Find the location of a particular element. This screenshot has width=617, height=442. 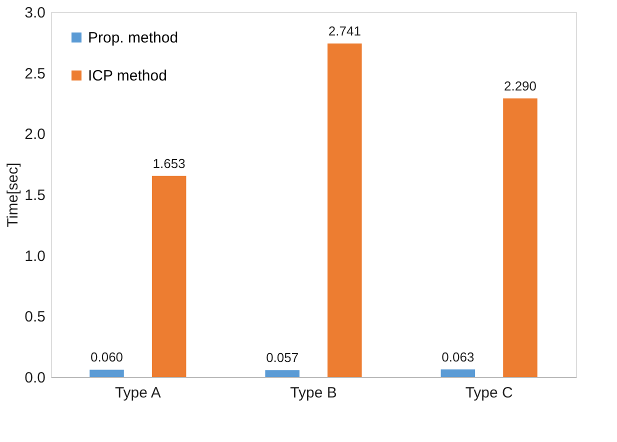

legend-label: ICP method is located at coordinates (127, 76).